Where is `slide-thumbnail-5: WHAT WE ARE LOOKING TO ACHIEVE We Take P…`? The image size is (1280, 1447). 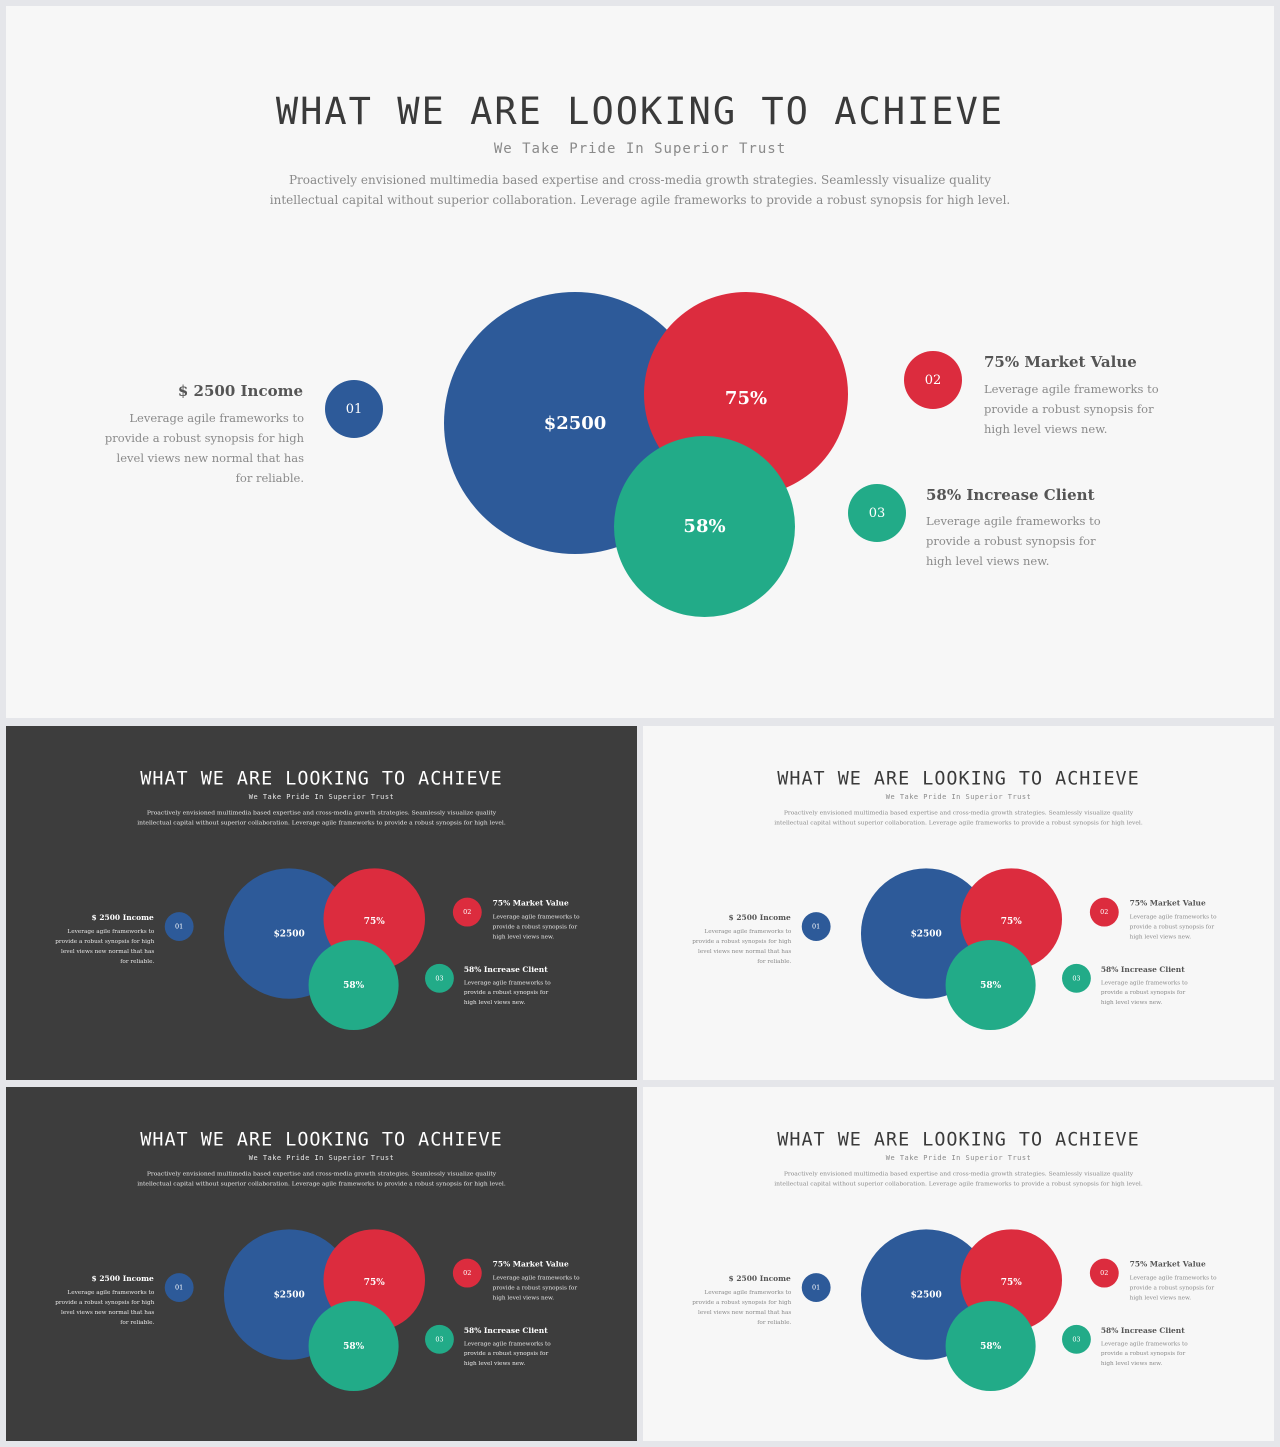 slide-thumbnail-5: WHAT WE ARE LOOKING TO ACHIEVE We Take P… is located at coordinates (958, 1264).